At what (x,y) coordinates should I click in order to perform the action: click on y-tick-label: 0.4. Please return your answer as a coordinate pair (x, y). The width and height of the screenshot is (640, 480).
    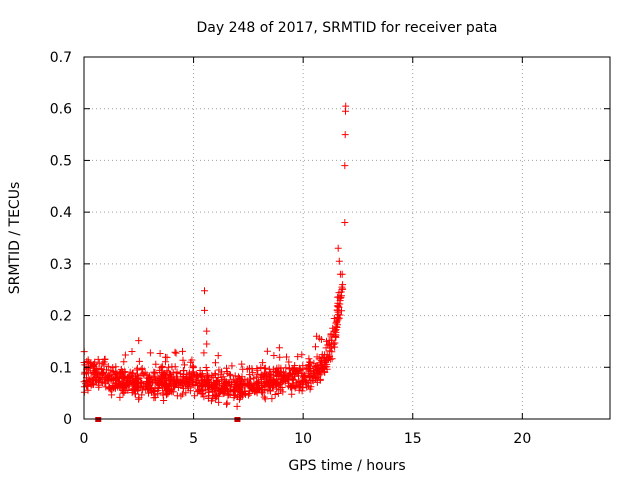
    Looking at the image, I should click on (61, 213).